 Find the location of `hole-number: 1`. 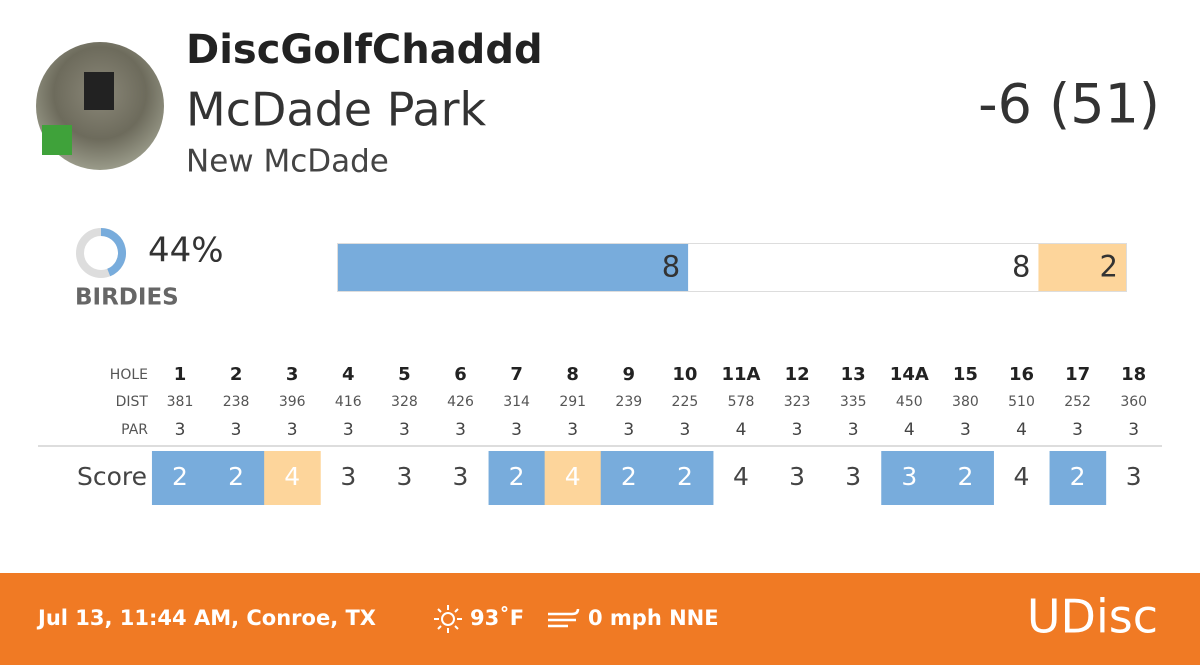

hole-number: 1 is located at coordinates (180, 374).